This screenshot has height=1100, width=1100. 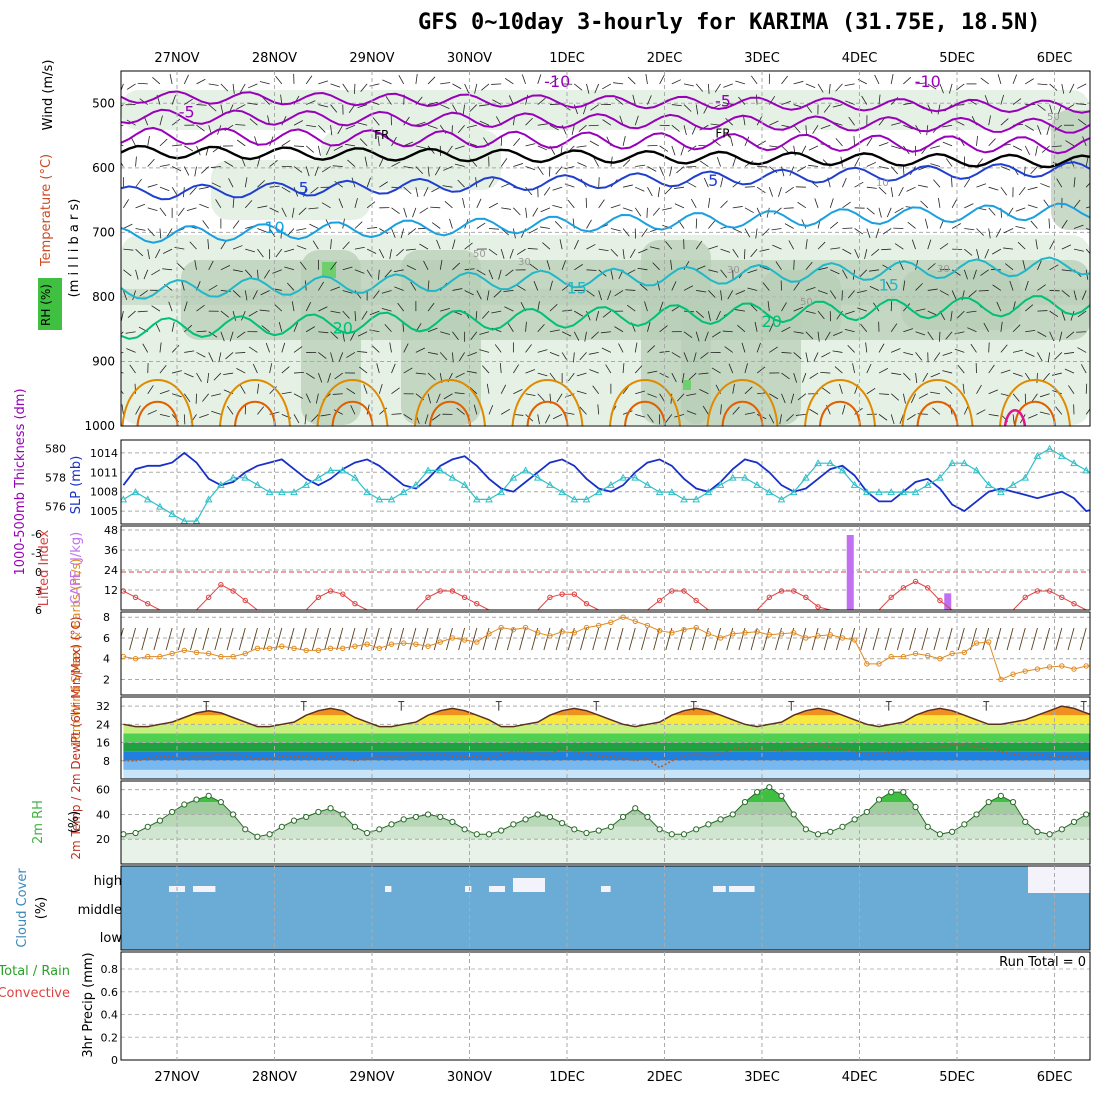 What do you see at coordinates (742, 413) in the screenshot?
I see `temperature-arch` at bounding box center [742, 413].